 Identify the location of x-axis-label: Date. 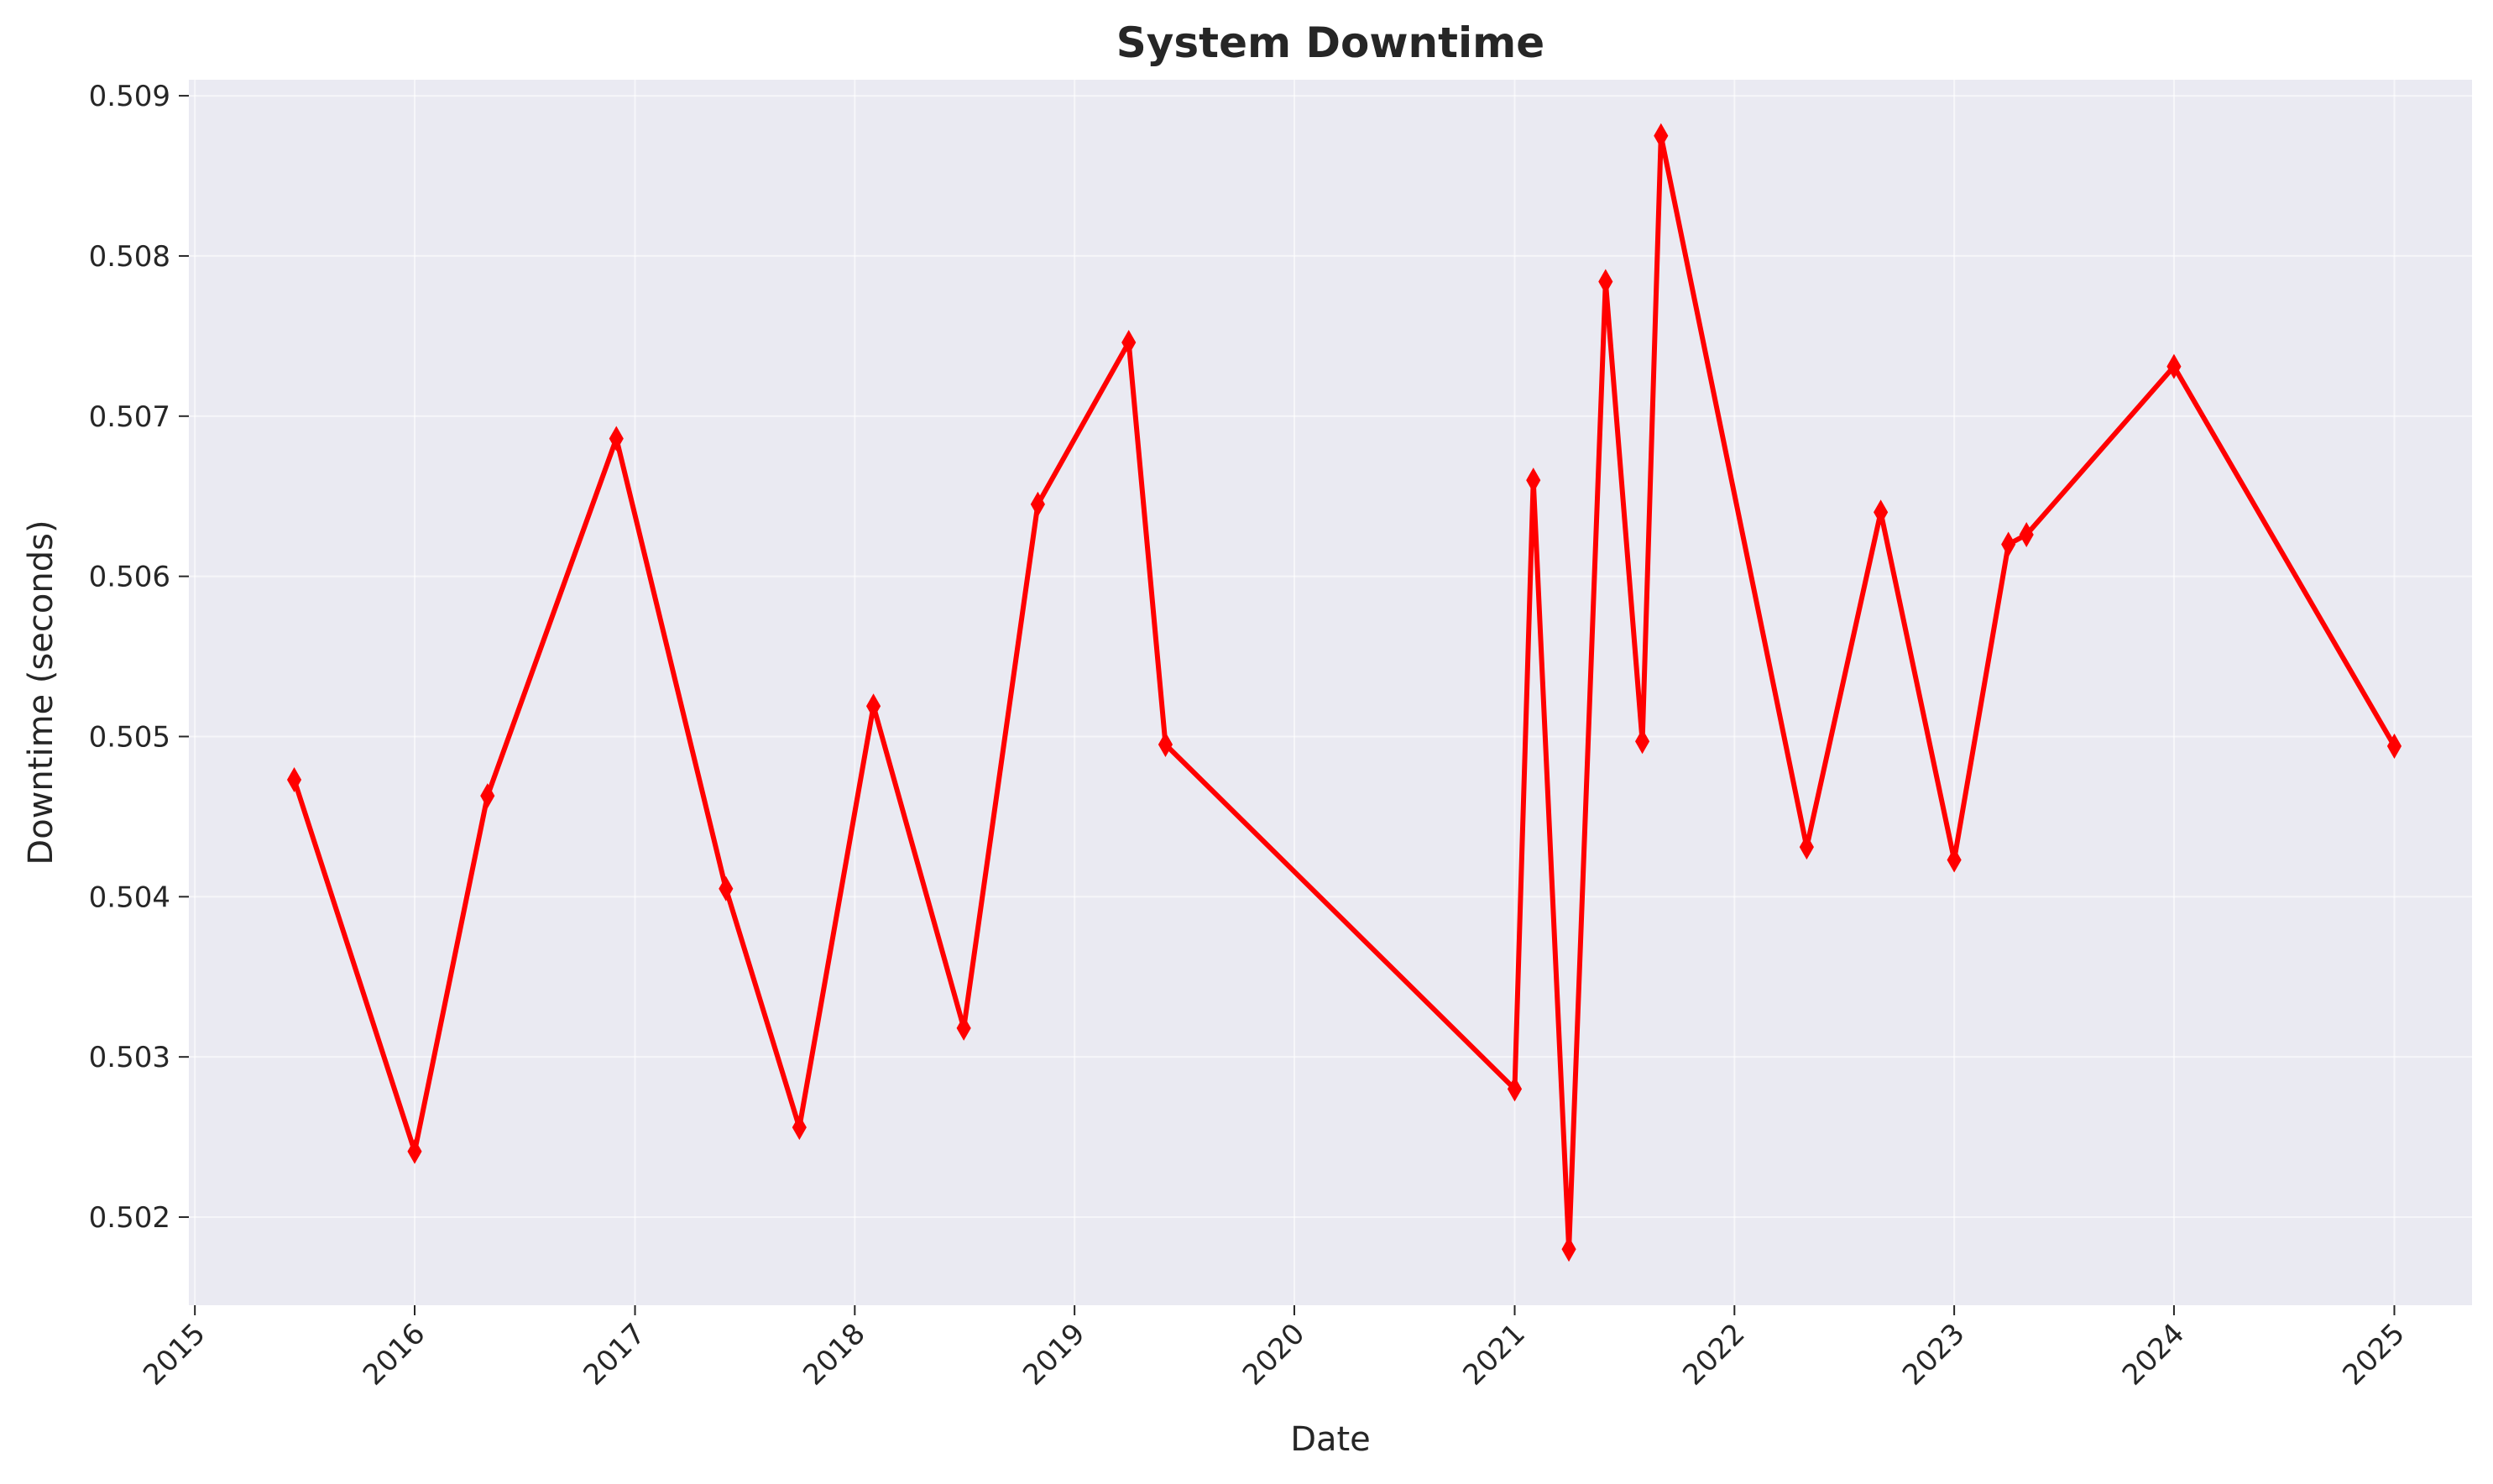
(1330, 1439).